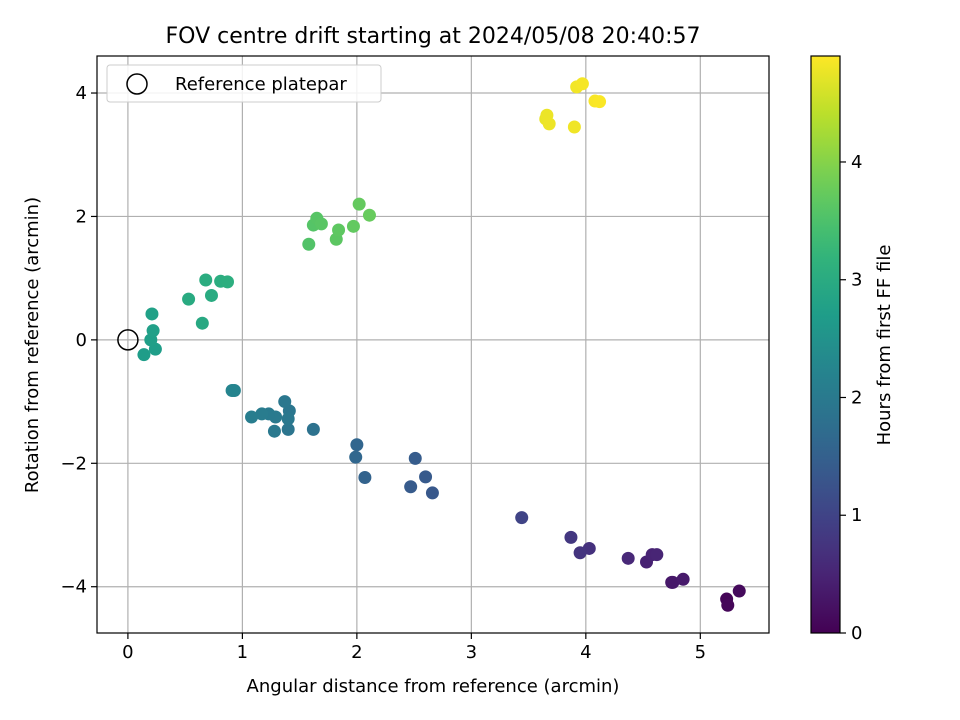  What do you see at coordinates (242, 652) in the screenshot?
I see `x-tick-label: 1` at bounding box center [242, 652].